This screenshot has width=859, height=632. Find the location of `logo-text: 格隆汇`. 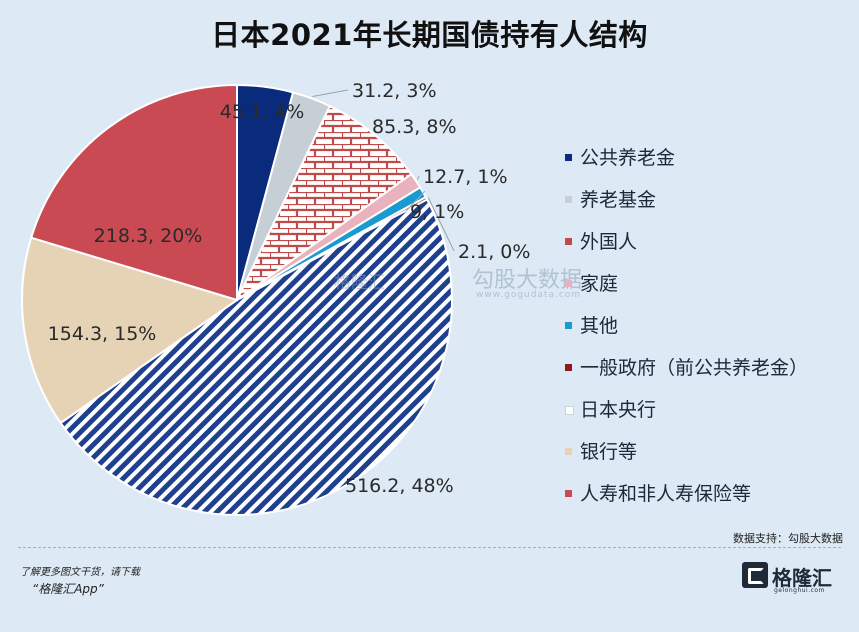

logo-text: 格隆汇 is located at coordinates (802, 578).